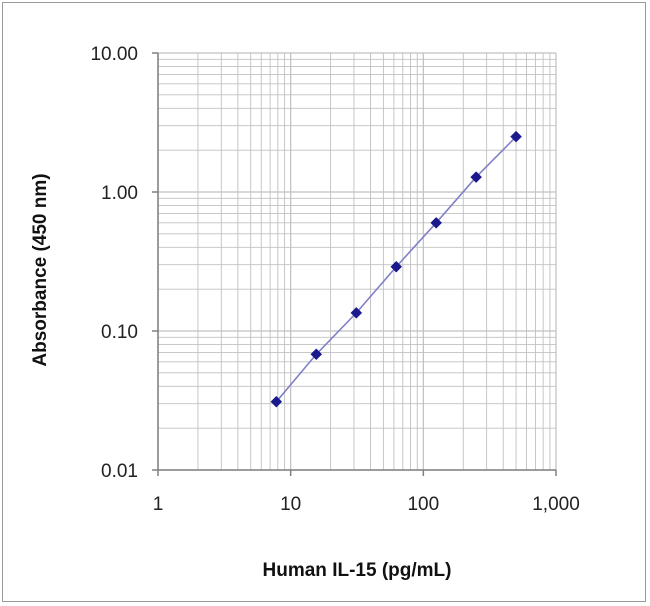 The width and height of the screenshot is (650, 606). What do you see at coordinates (366, 492) in the screenshot?
I see `x-axis-ticks: 1 10 100 1,000` at bounding box center [366, 492].